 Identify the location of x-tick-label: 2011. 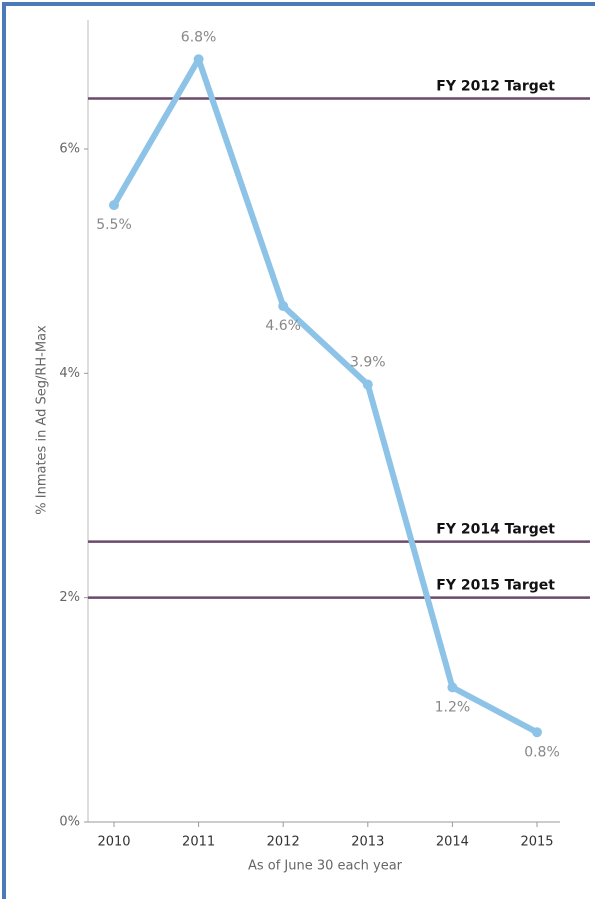
(198, 842).